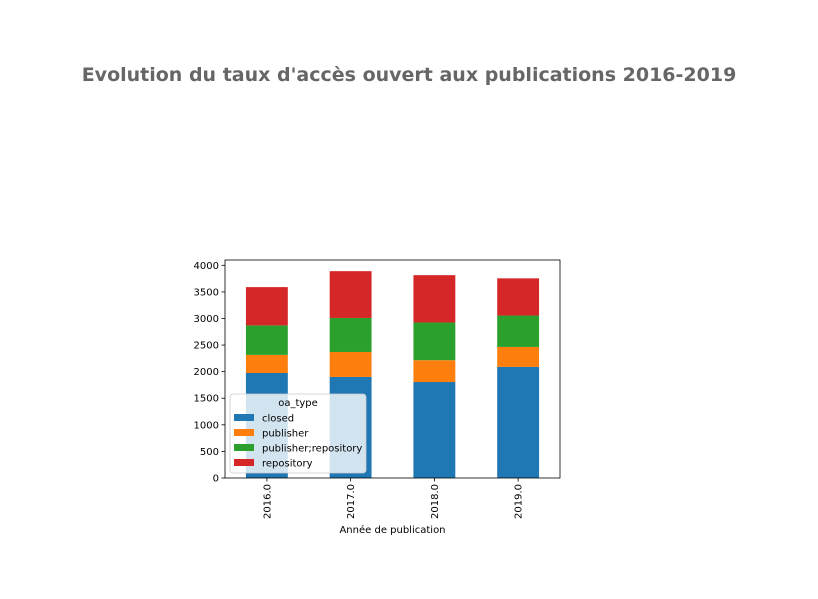 The height and width of the screenshot is (599, 818). Describe the element at coordinates (209, 452) in the screenshot. I see `y-tick-label: 500` at that location.